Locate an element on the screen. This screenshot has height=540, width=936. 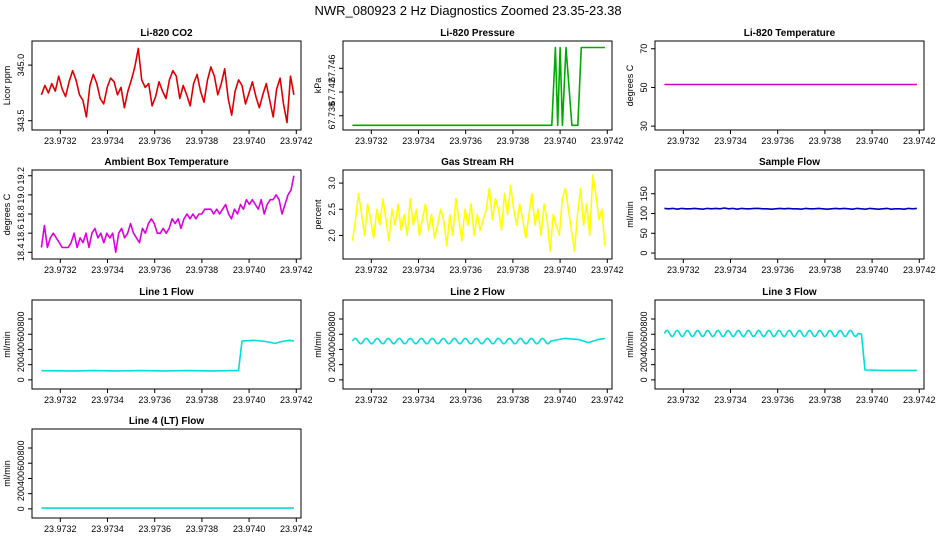
y-tick-label: 150 is located at coordinates (644, 193).